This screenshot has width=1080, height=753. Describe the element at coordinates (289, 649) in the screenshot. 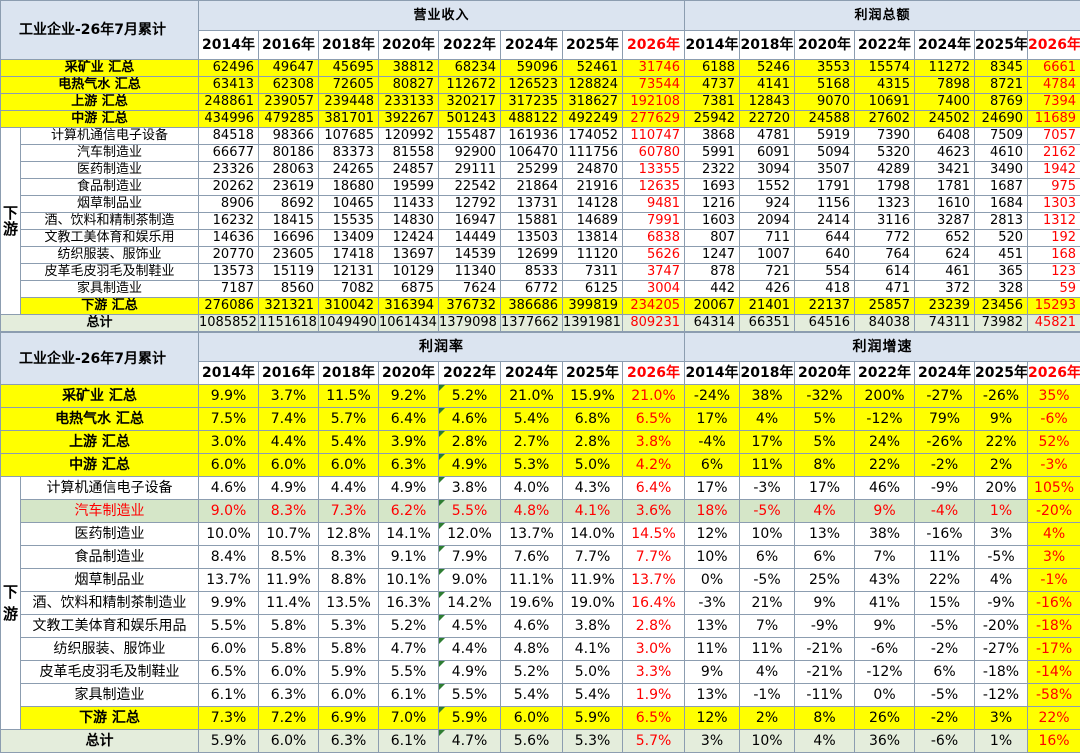

I see `table-cell: 5.8%` at that location.